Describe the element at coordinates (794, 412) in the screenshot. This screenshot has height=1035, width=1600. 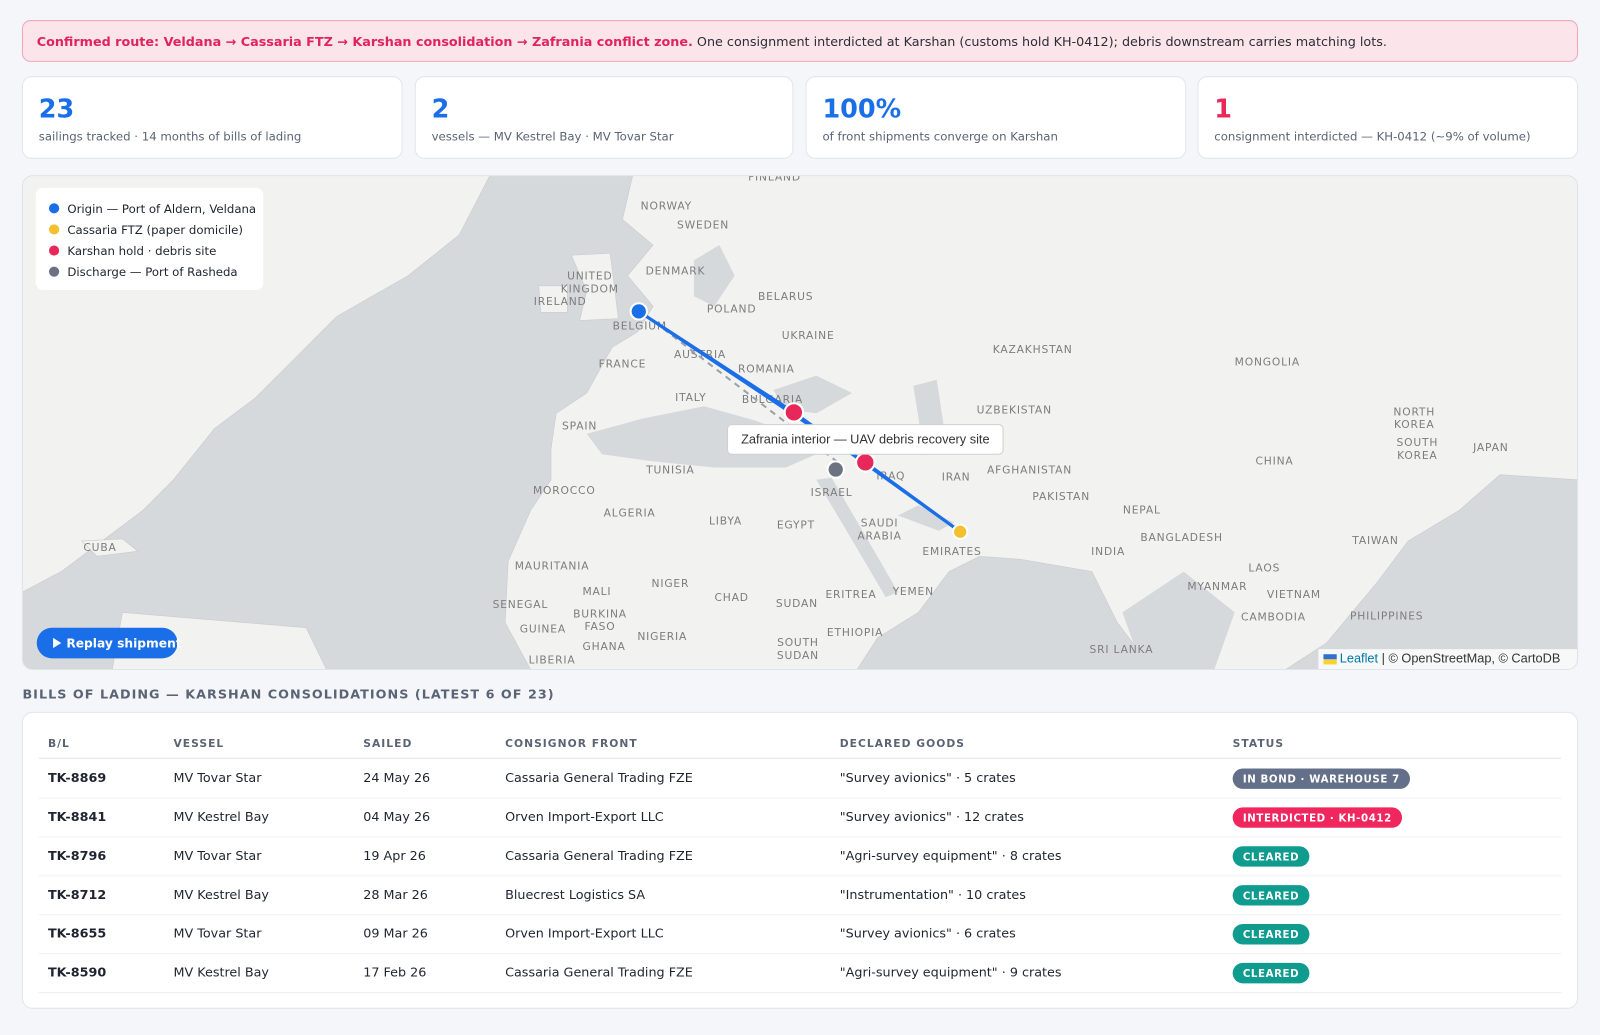
I see `marker-karshan` at that location.